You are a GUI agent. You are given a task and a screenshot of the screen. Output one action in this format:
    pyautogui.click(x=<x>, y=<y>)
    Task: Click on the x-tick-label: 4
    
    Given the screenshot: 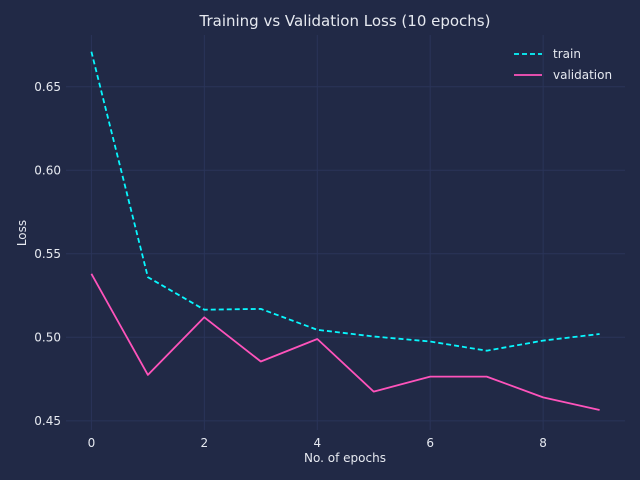 What is the action you would take?
    pyautogui.click(x=317, y=443)
    